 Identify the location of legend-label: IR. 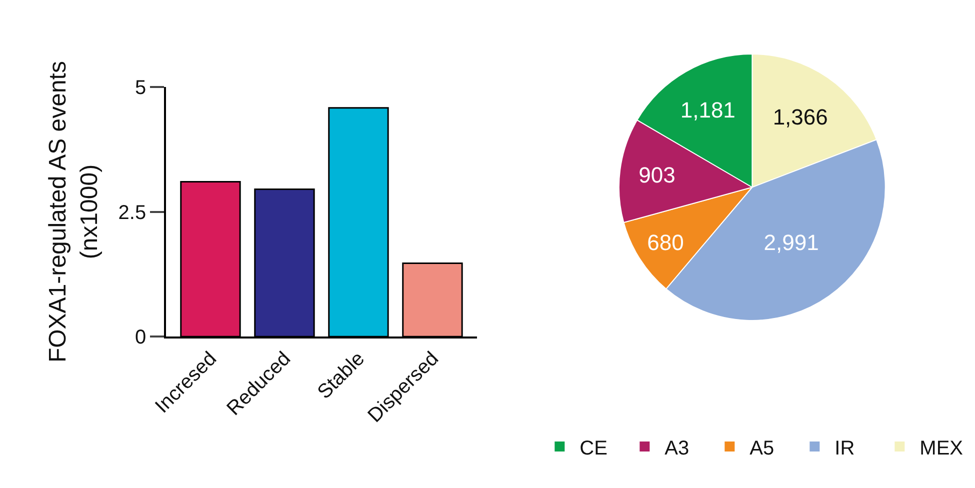
(844, 448).